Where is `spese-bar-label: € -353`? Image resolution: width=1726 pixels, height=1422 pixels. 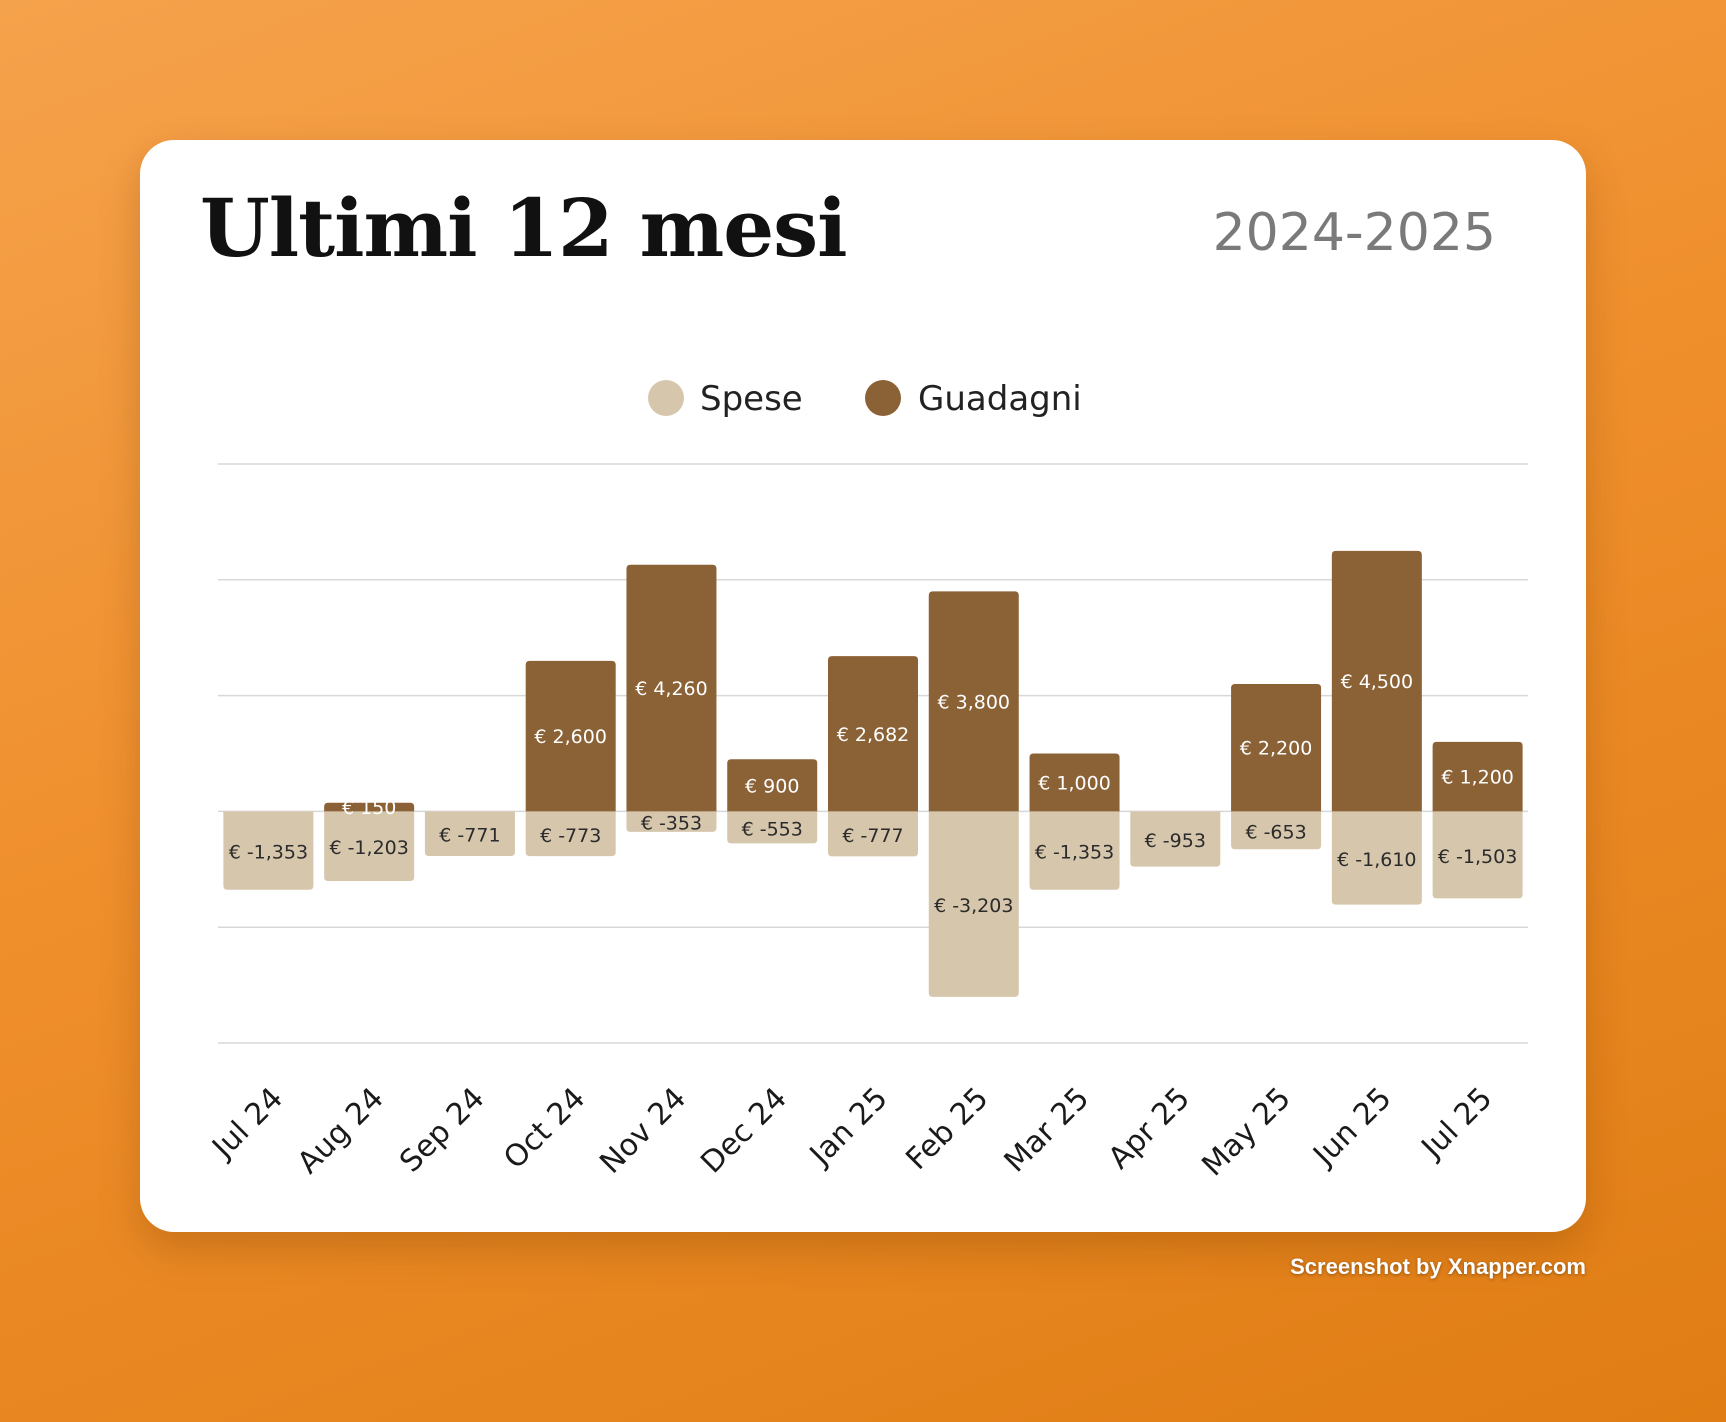 spese-bar-label: € -353 is located at coordinates (671, 824).